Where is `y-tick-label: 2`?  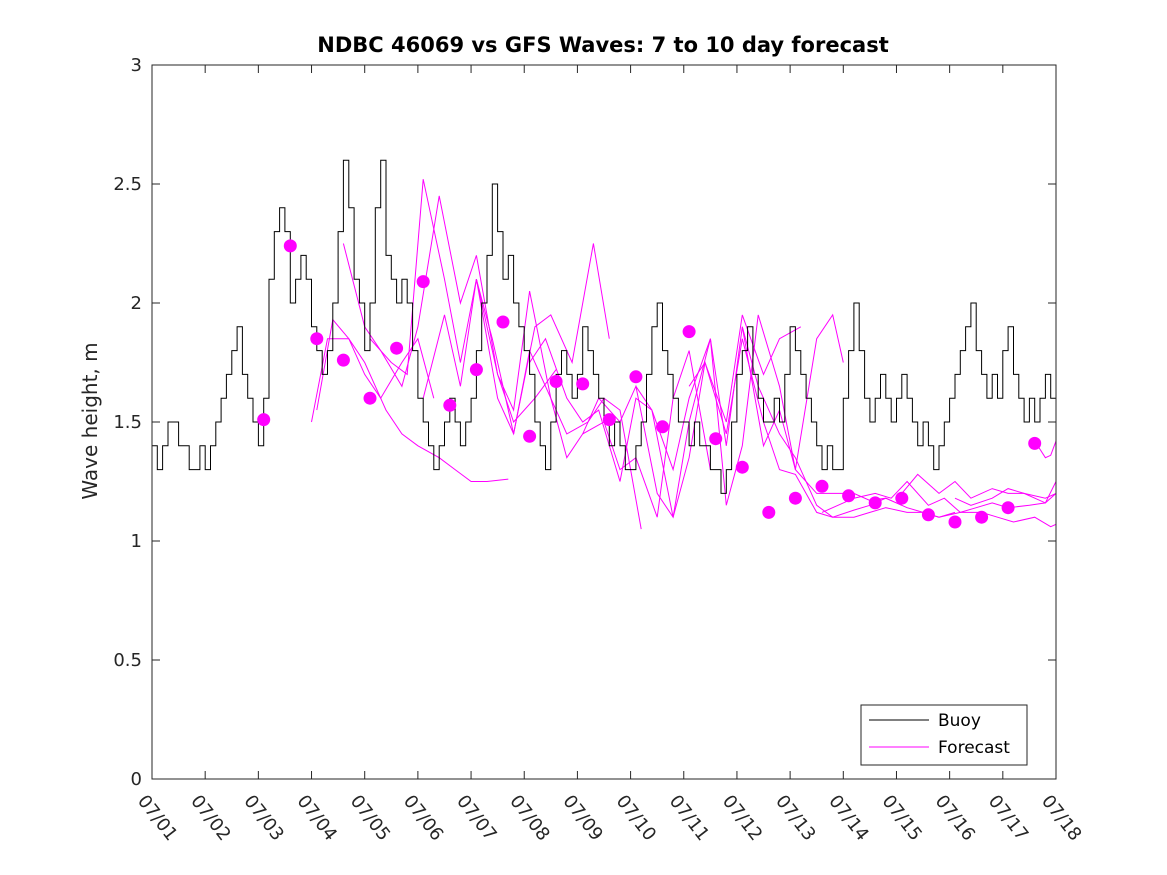
y-tick-label: 2 is located at coordinates (136, 303).